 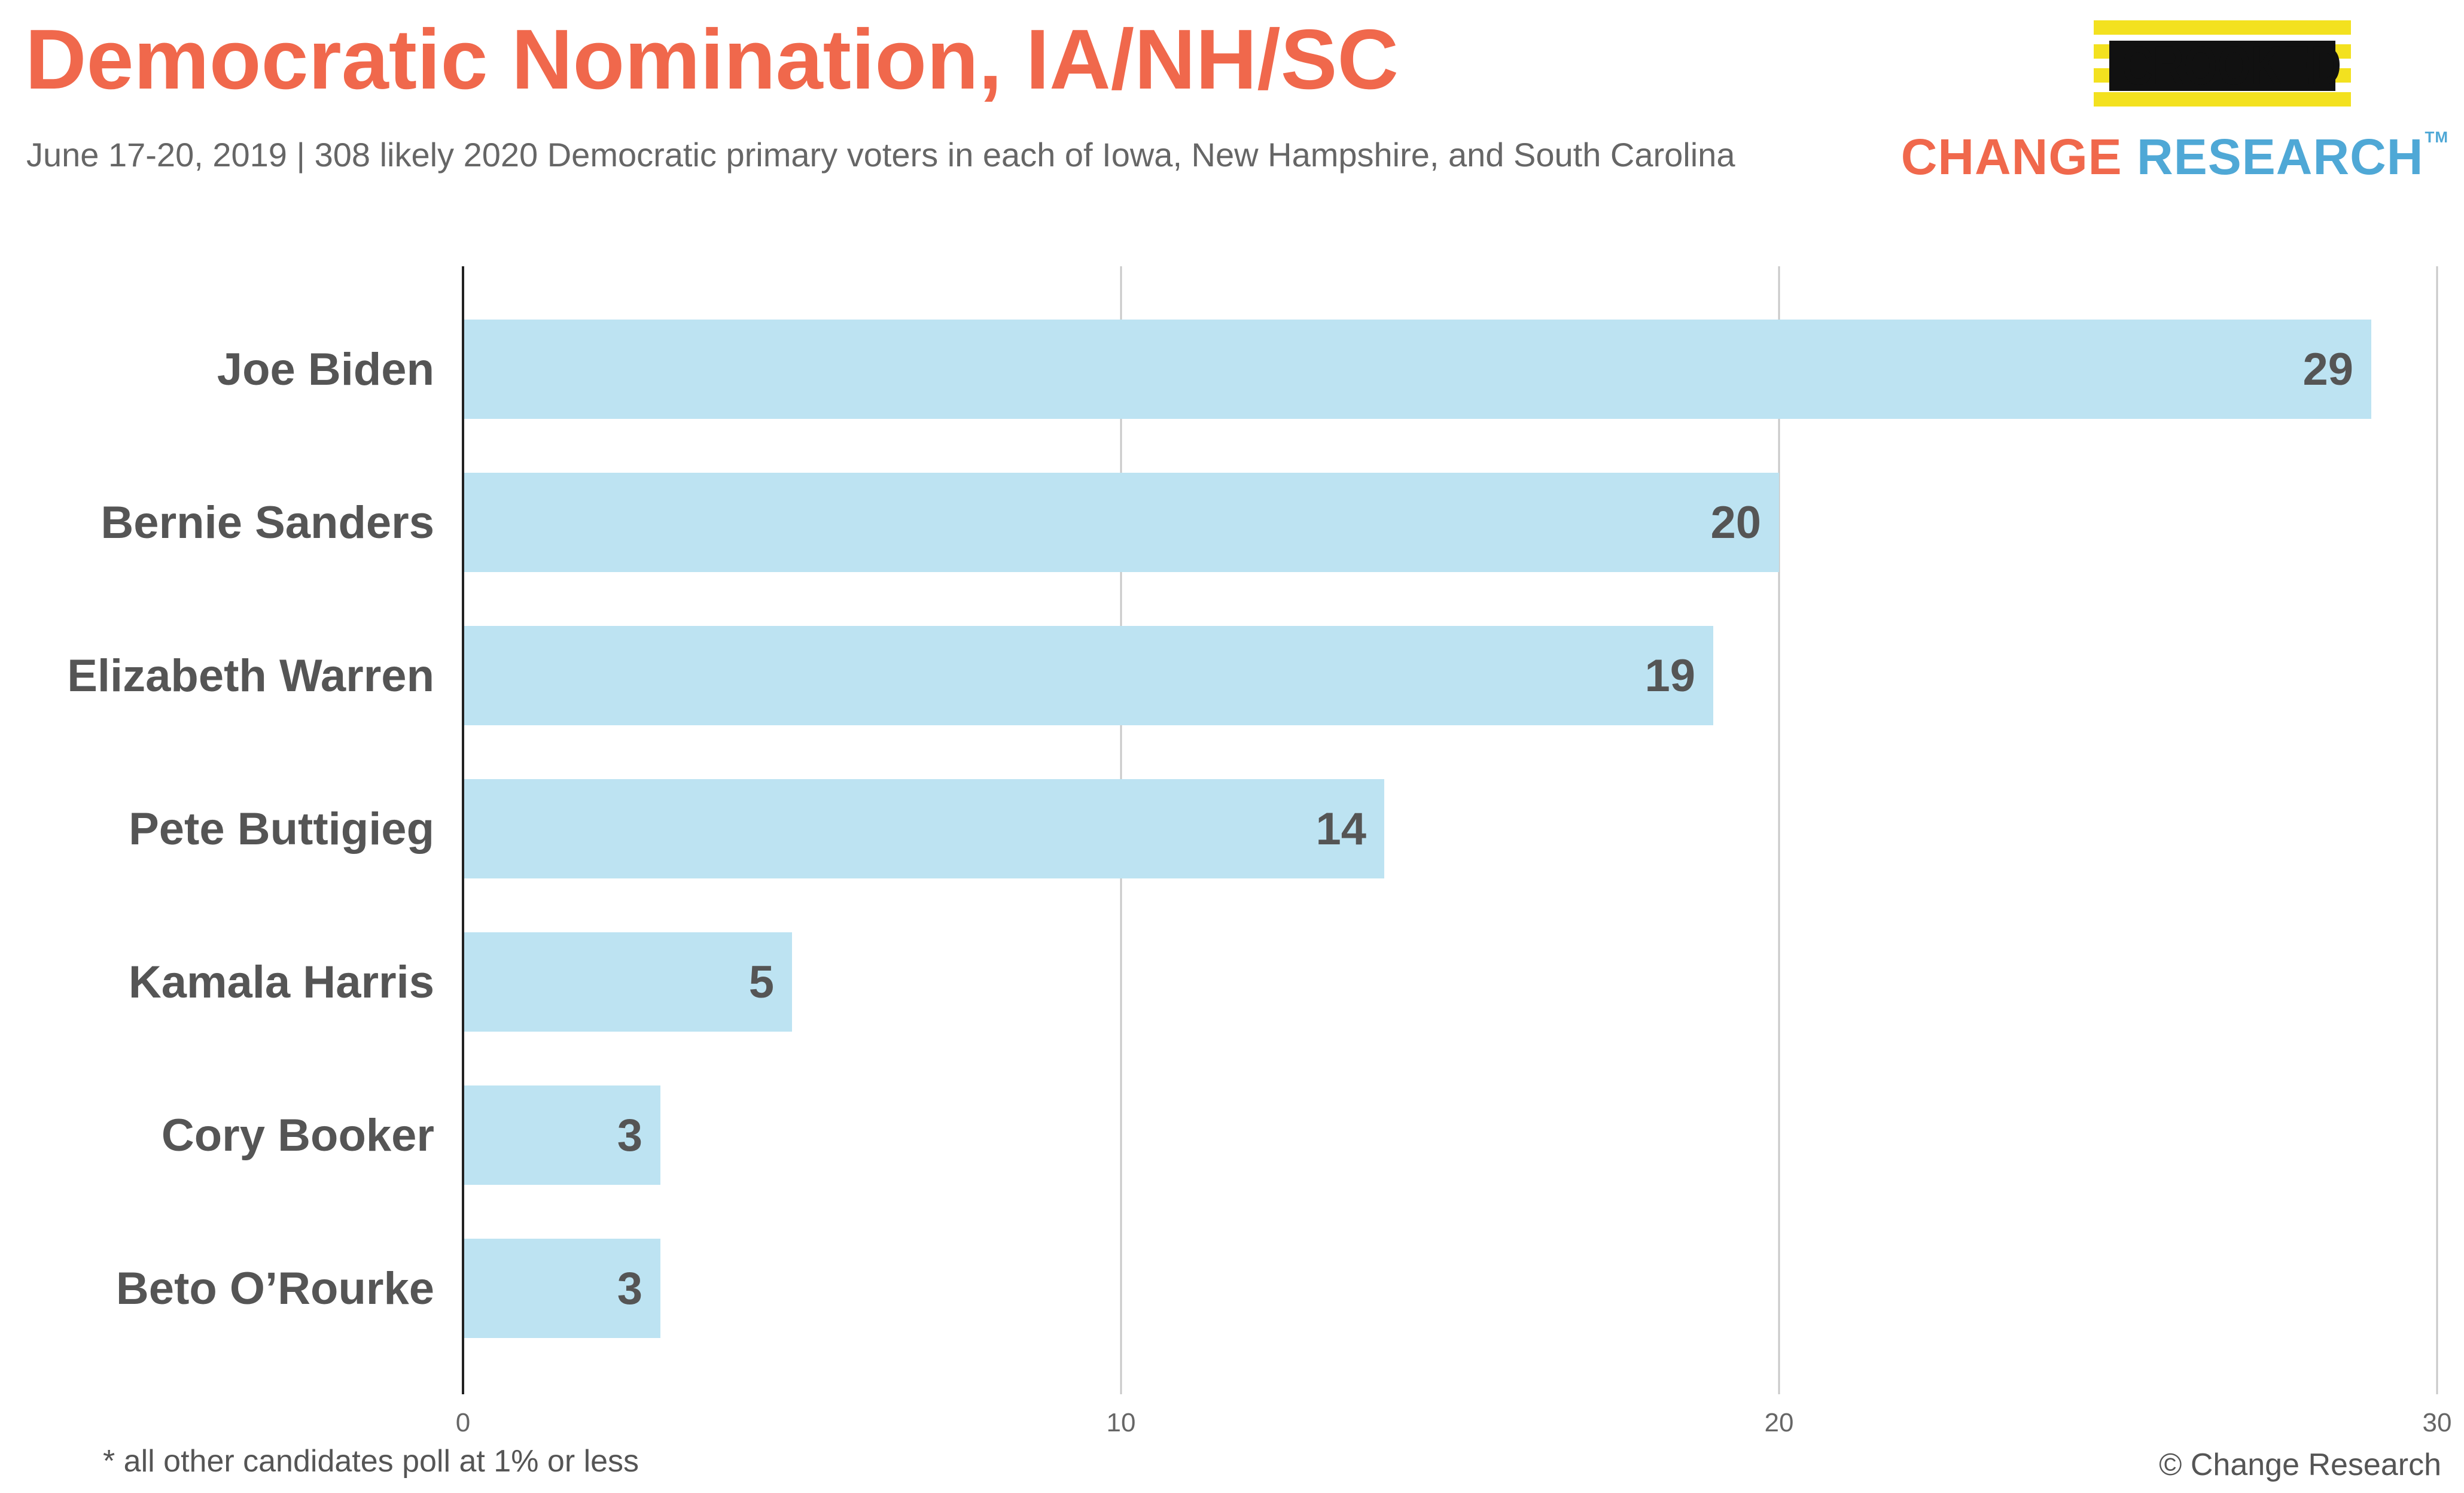 I want to click on change-research-logo: CHANGE RESEARCHTM, so click(x=2174, y=157).